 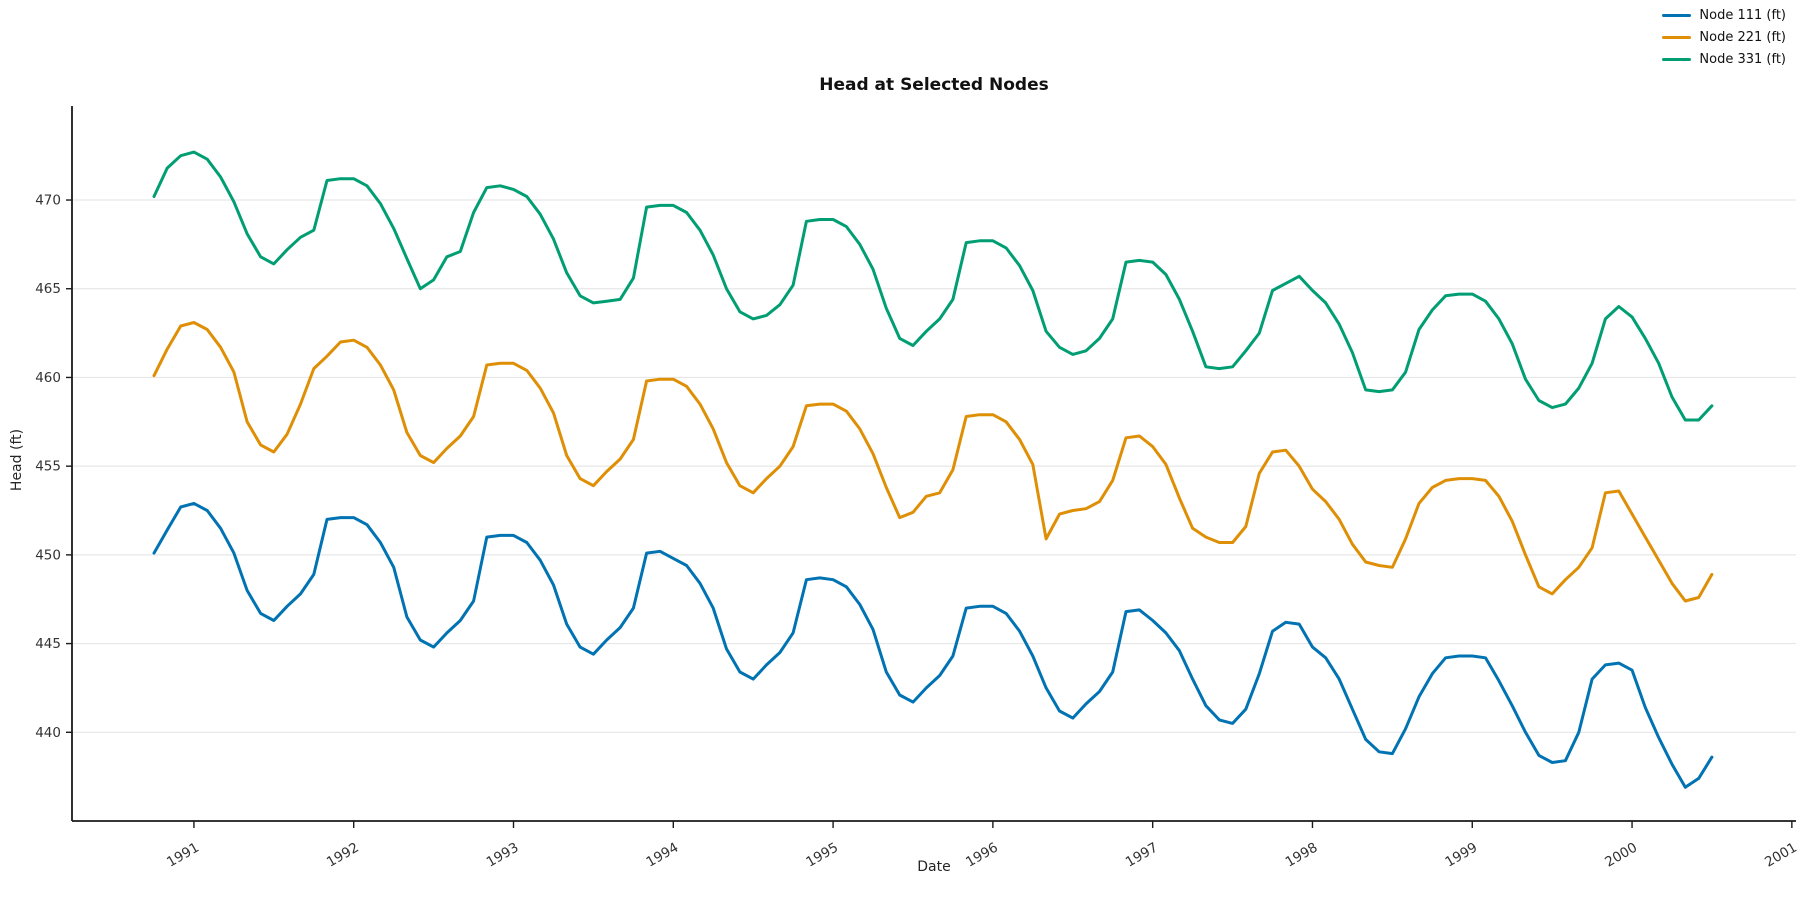 I want to click on chart-title: Head at Selected Nodes, so click(x=934, y=85).